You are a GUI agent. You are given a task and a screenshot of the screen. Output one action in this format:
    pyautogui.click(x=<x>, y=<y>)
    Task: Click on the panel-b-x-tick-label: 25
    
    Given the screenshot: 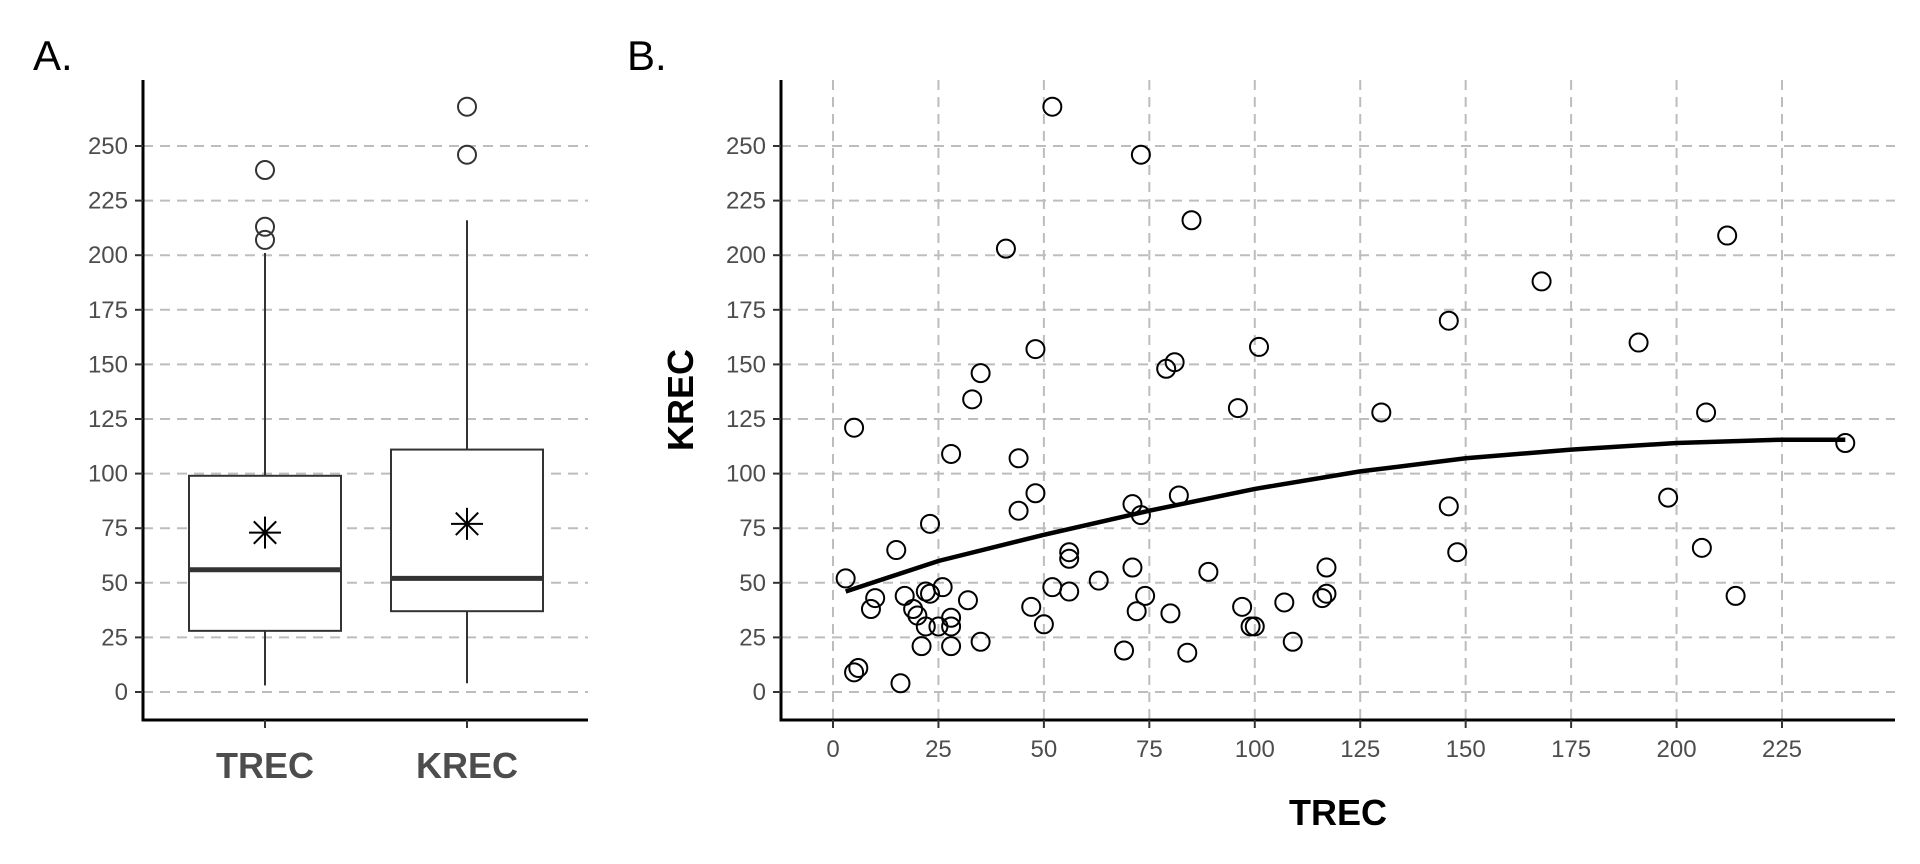 What is the action you would take?
    pyautogui.click(x=938, y=749)
    